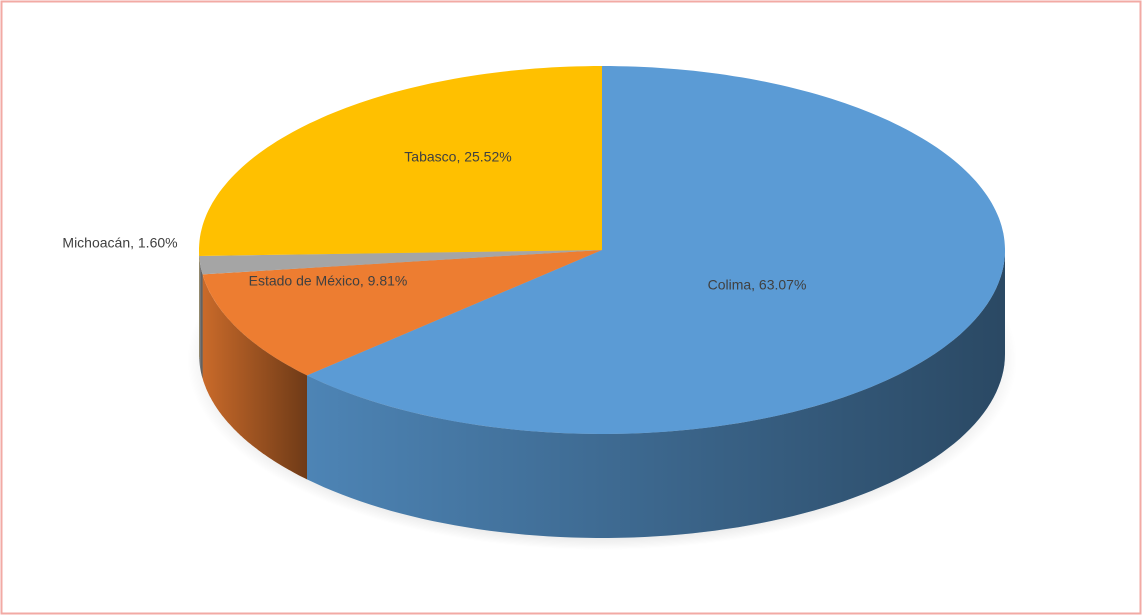 This screenshot has height=615, width=1142. Describe the element at coordinates (757, 285) in the screenshot. I see `data-label: Colima, 63.07%` at that location.